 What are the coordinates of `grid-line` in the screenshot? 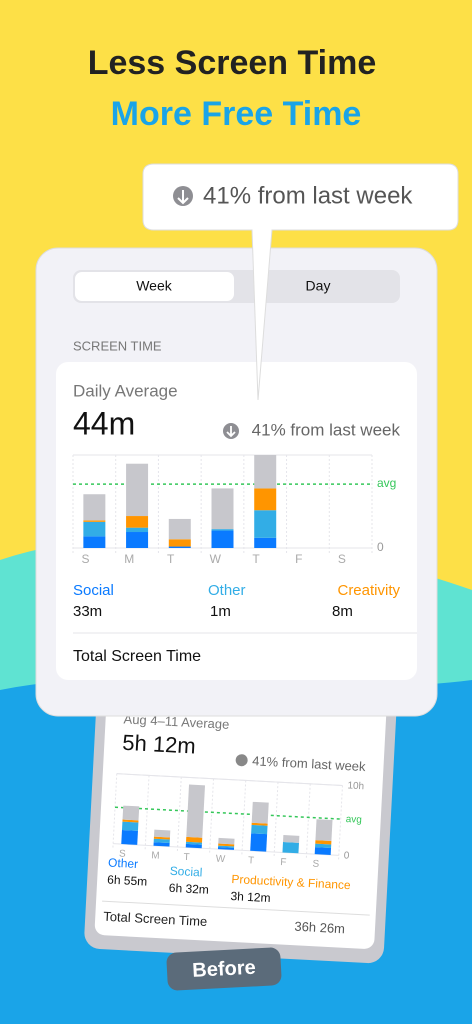 It's located at (229, 780).